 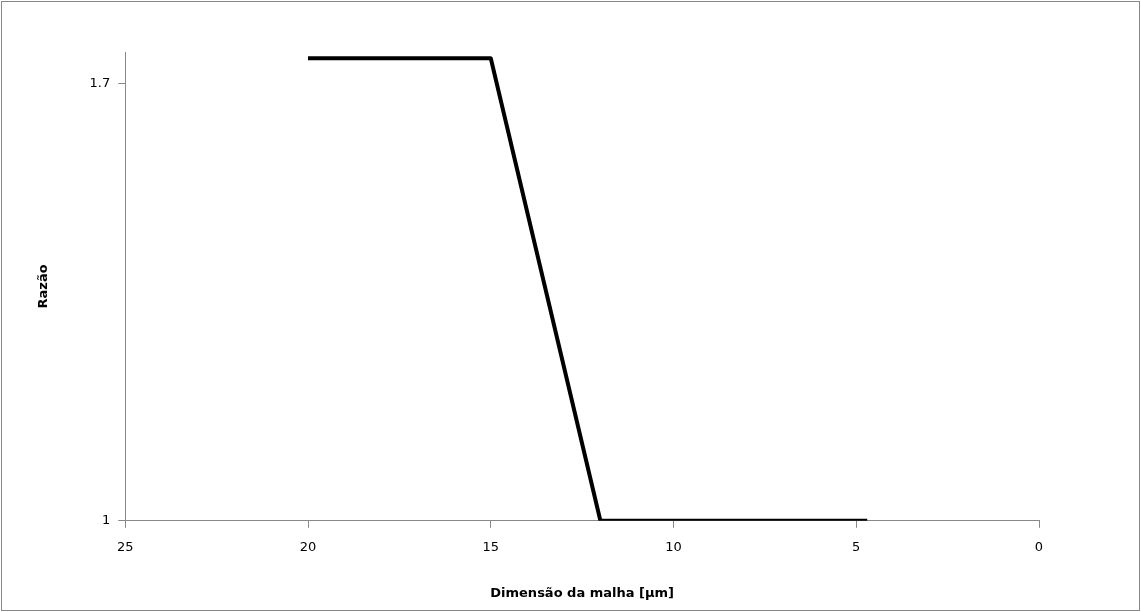 What do you see at coordinates (1039, 546) in the screenshot?
I see `x-tick-label: 0` at bounding box center [1039, 546].